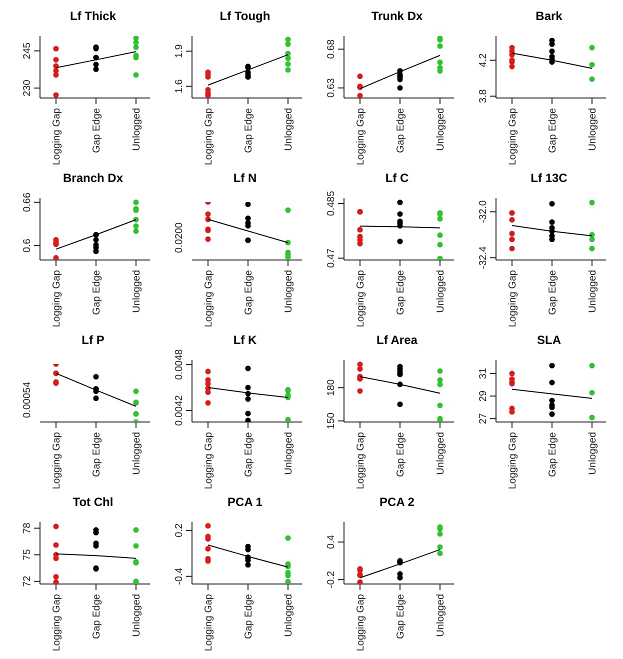 This screenshot has width=623, height=659. What do you see at coordinates (331, 49) in the screenshot?
I see `y-tick-label: 0.68` at bounding box center [331, 49].